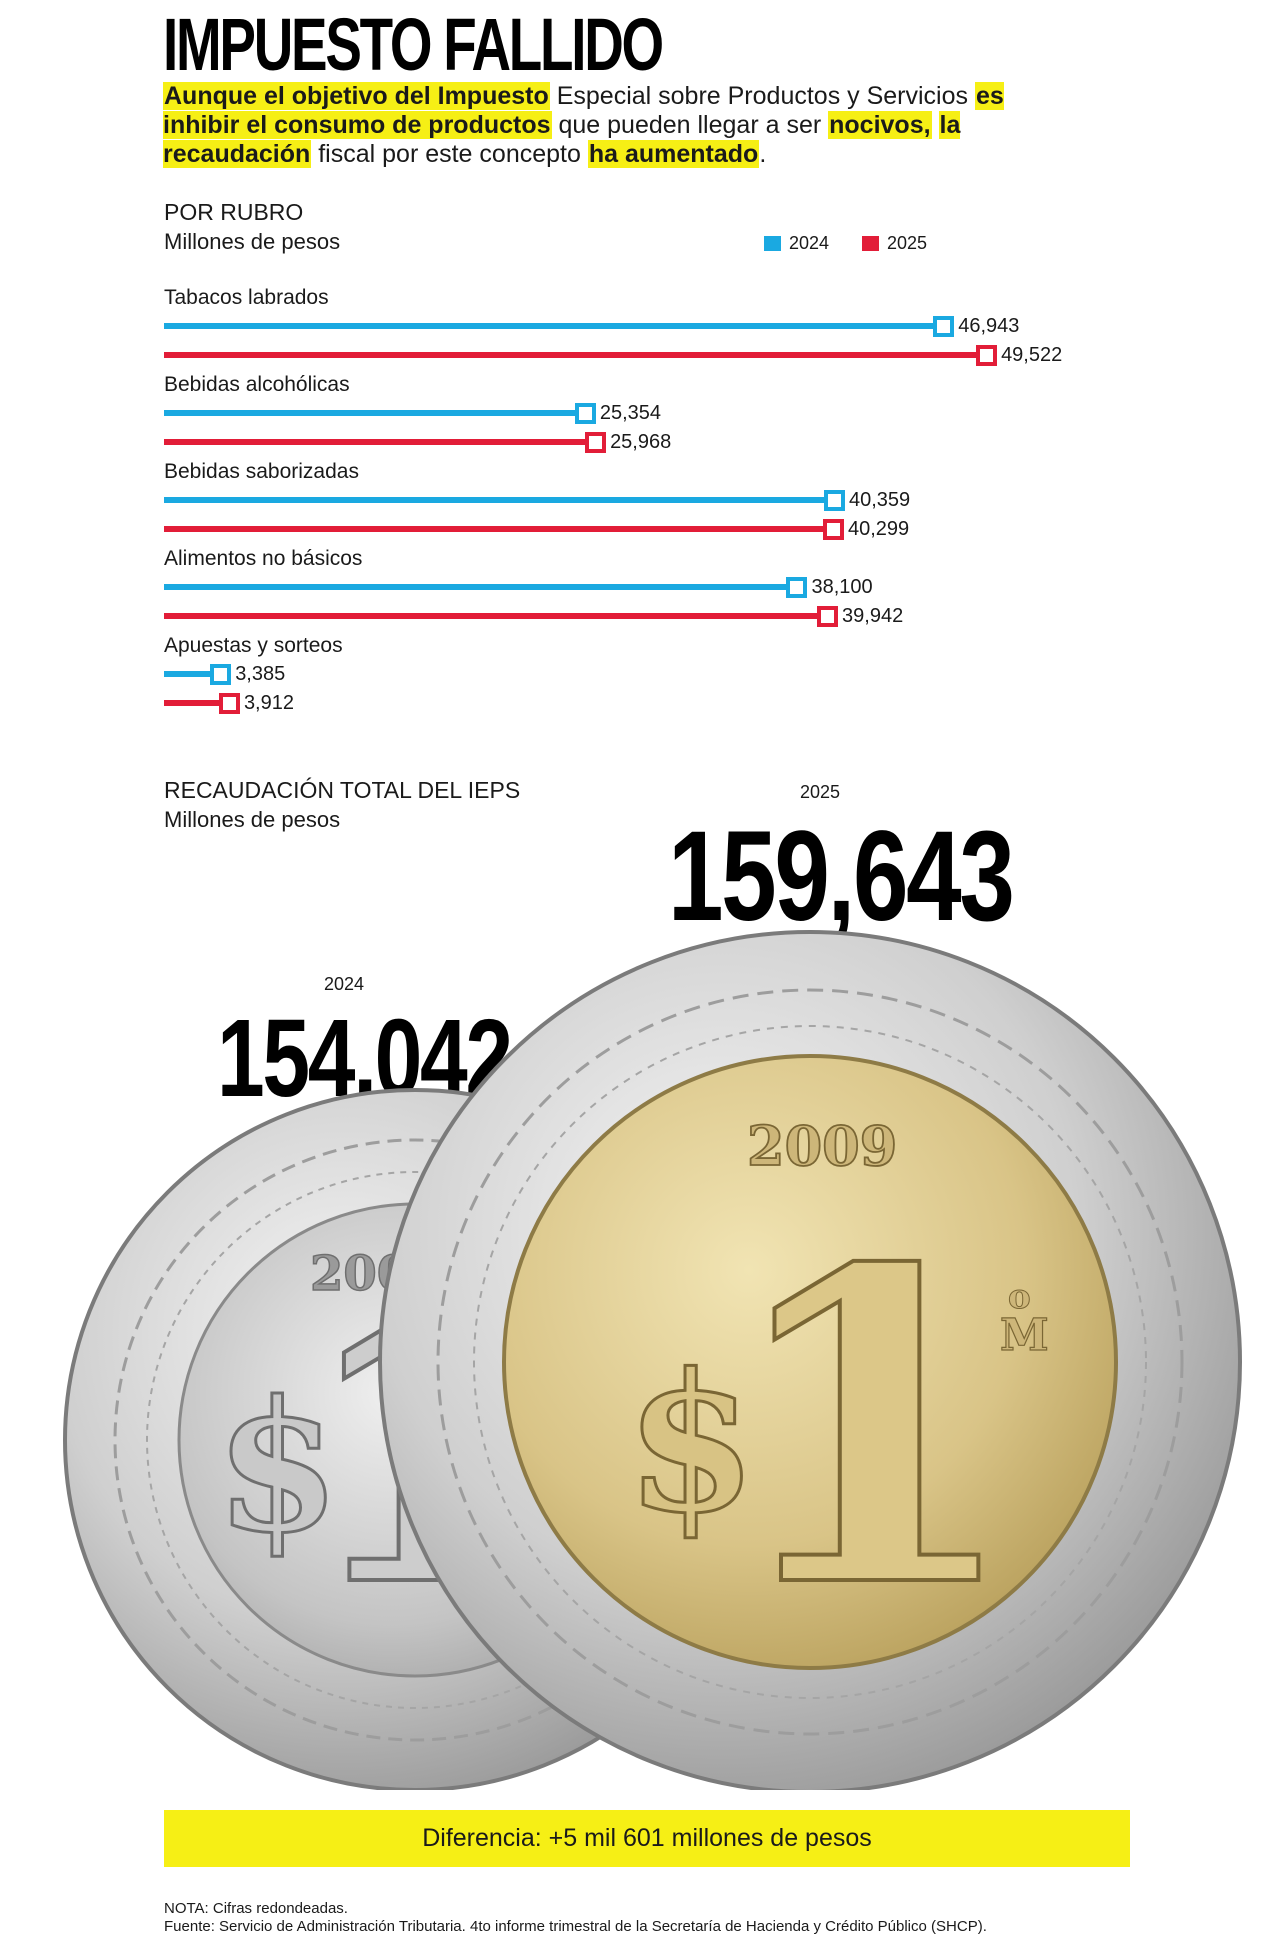 This screenshot has height=1943, width=1280. I want to click on legend-2025: 2025, so click(894, 243).